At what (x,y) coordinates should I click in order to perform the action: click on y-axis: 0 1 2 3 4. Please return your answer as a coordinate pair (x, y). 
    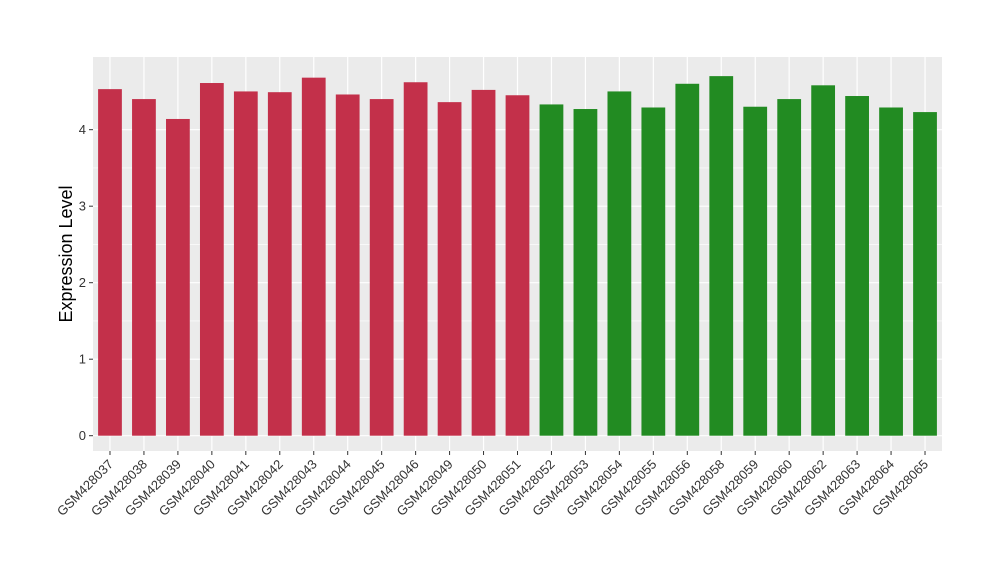
    Looking at the image, I should click on (86, 282).